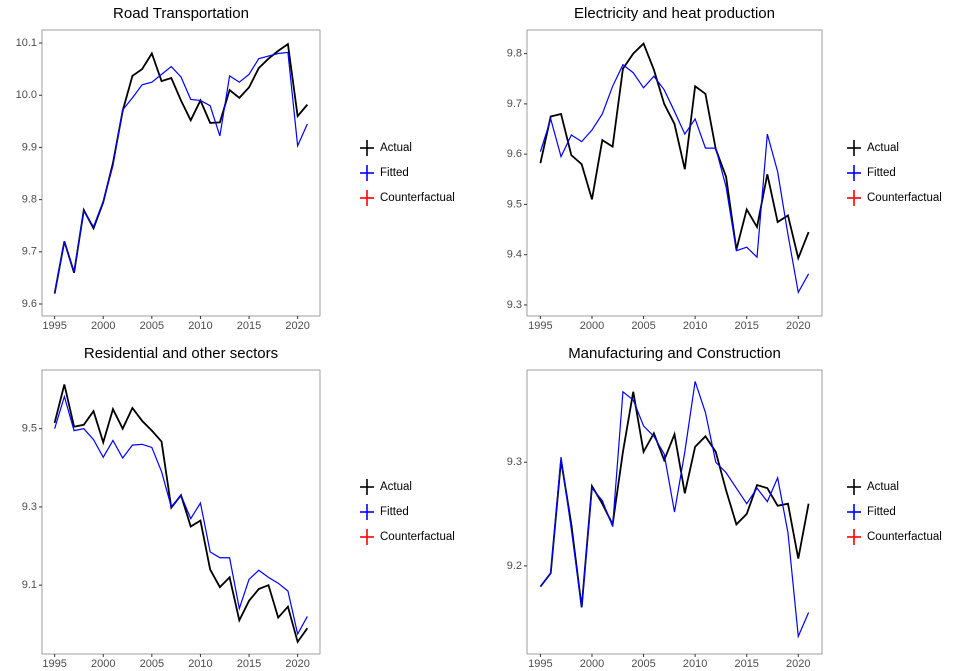  I want to click on y-tick-label: 9.4, so click(514, 255).